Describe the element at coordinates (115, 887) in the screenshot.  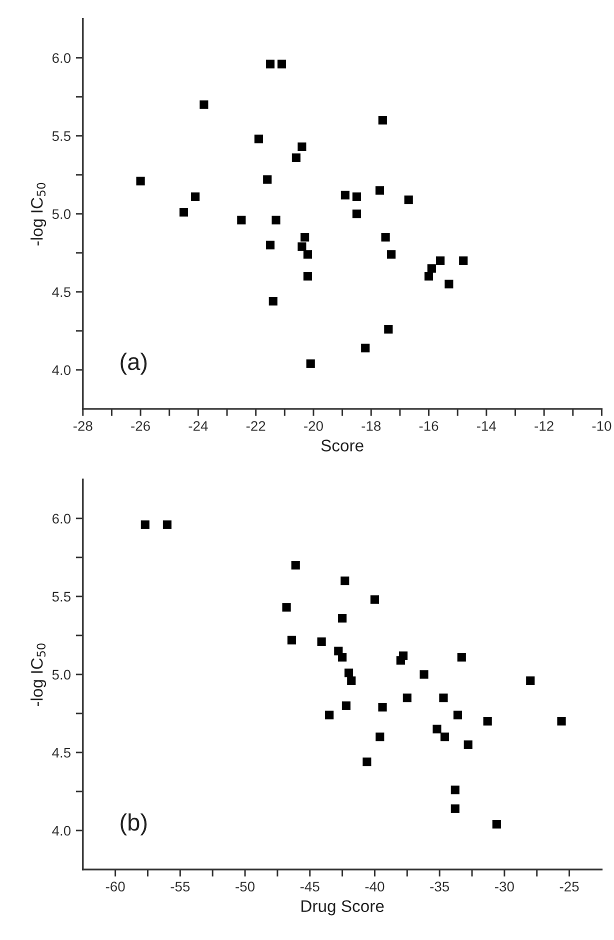
I see `x-tick-label: -60` at that location.